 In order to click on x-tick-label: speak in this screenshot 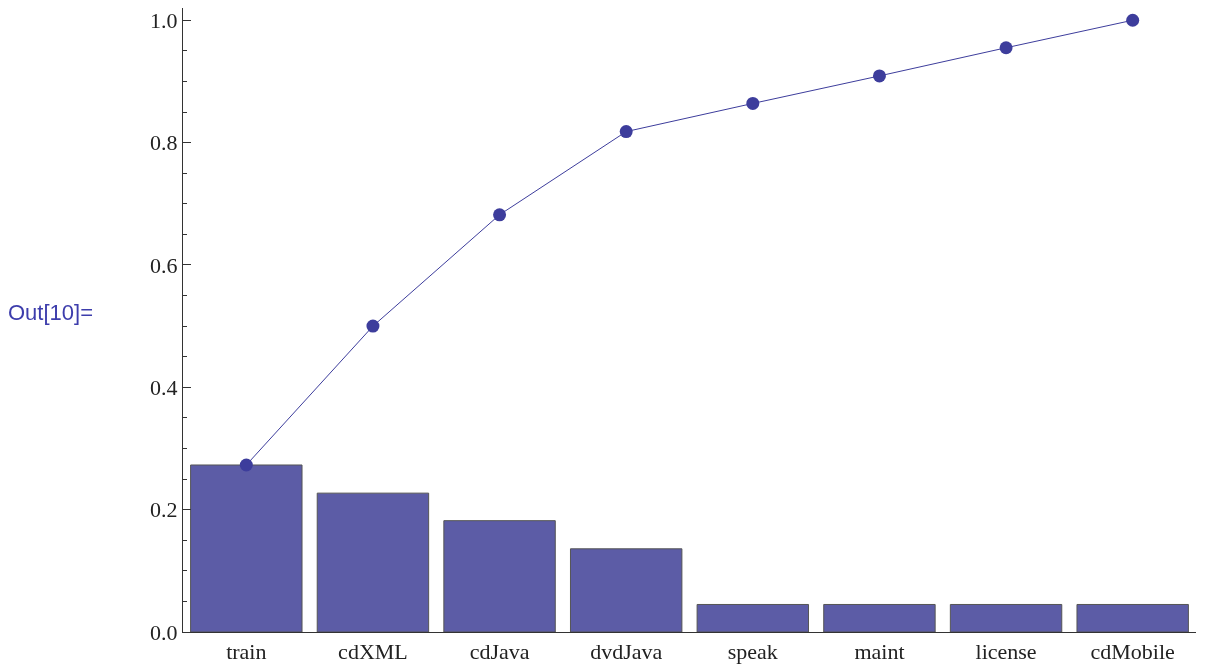, I will do `click(752, 652)`.